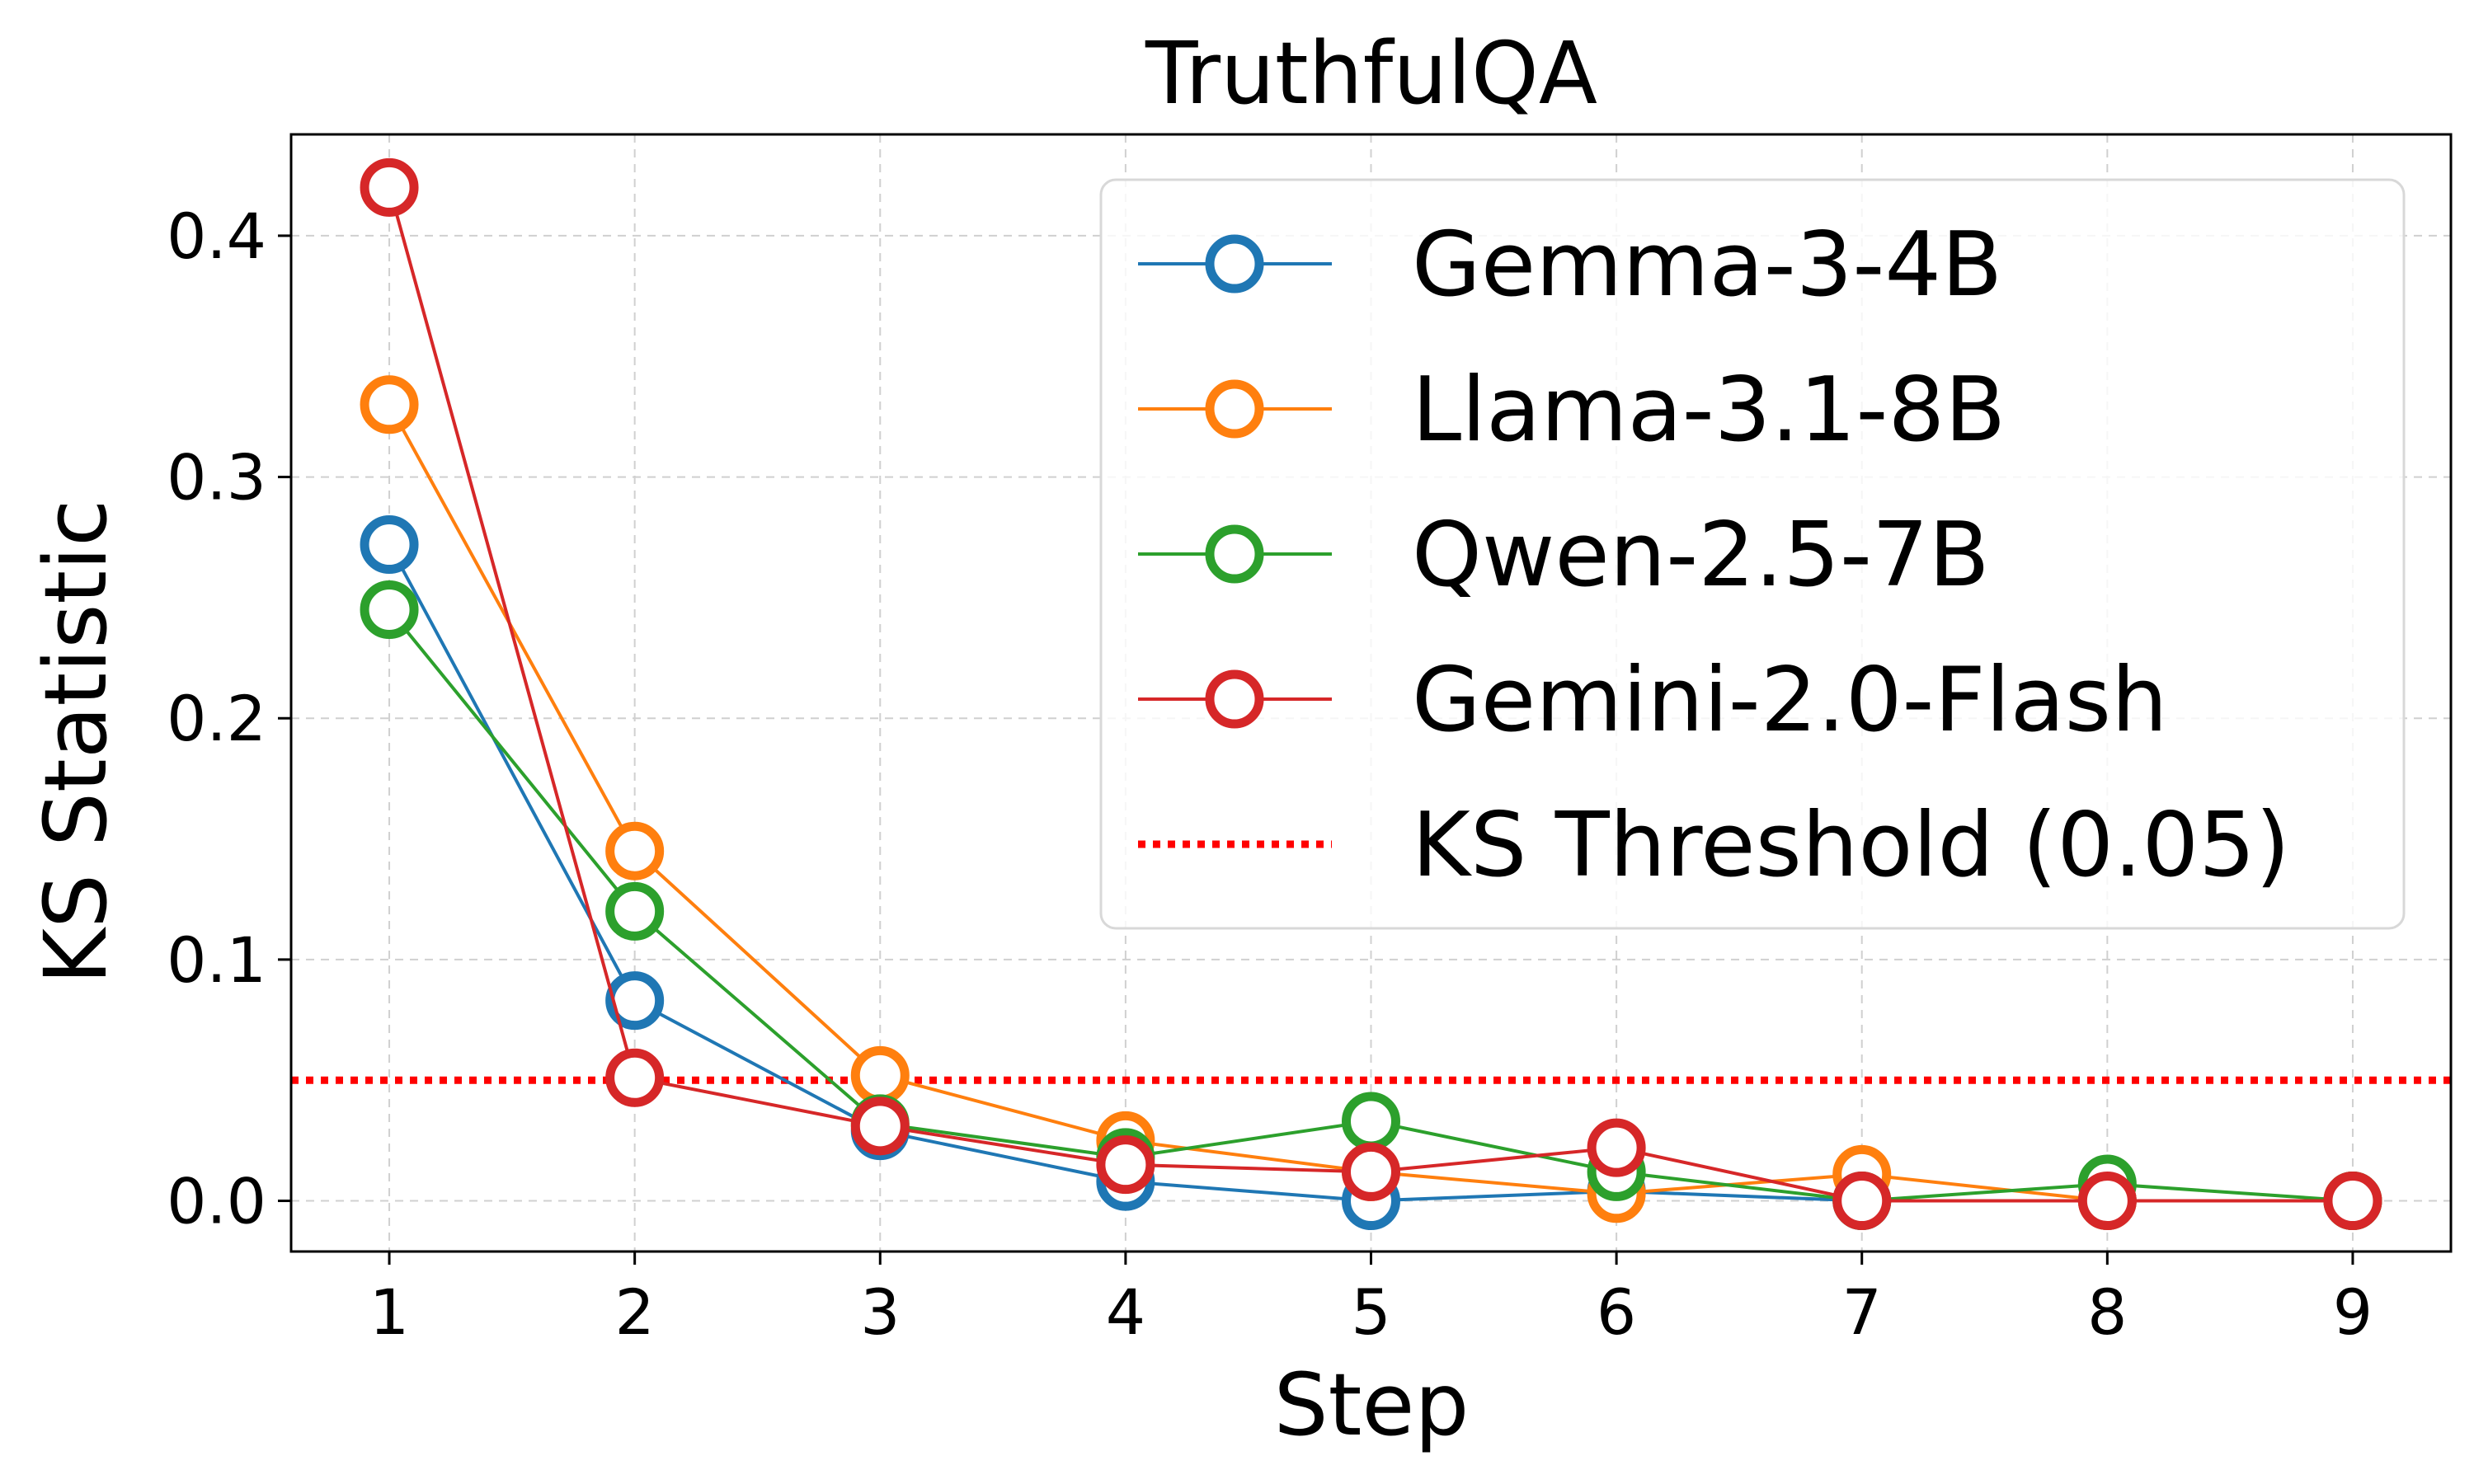  What do you see at coordinates (1709, 410) in the screenshot?
I see `legend-label: Llama-3.1-8B` at bounding box center [1709, 410].